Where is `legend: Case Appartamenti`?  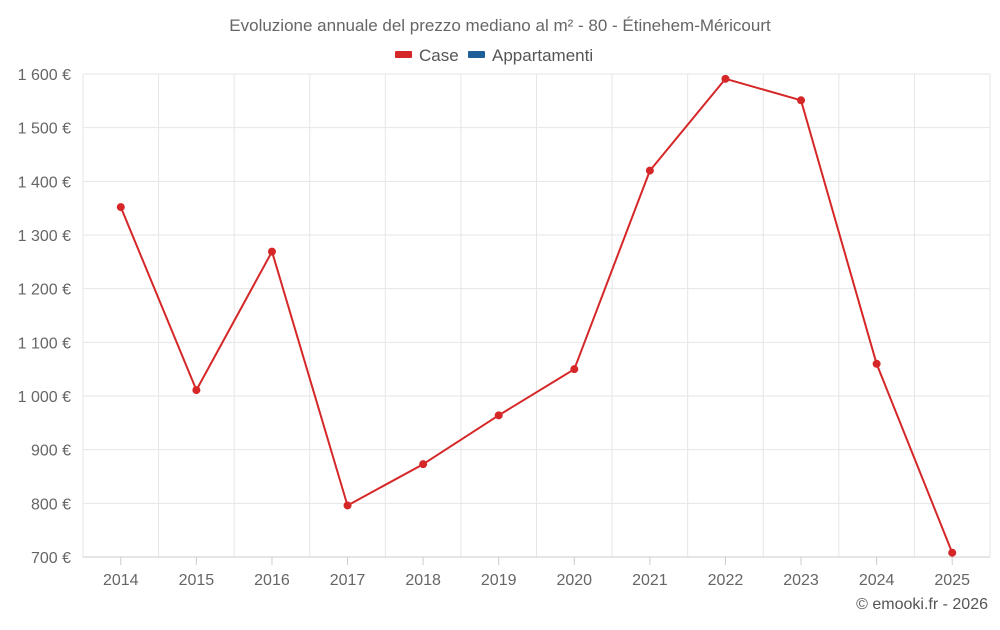 legend: Case Appartamenti is located at coordinates (494, 55).